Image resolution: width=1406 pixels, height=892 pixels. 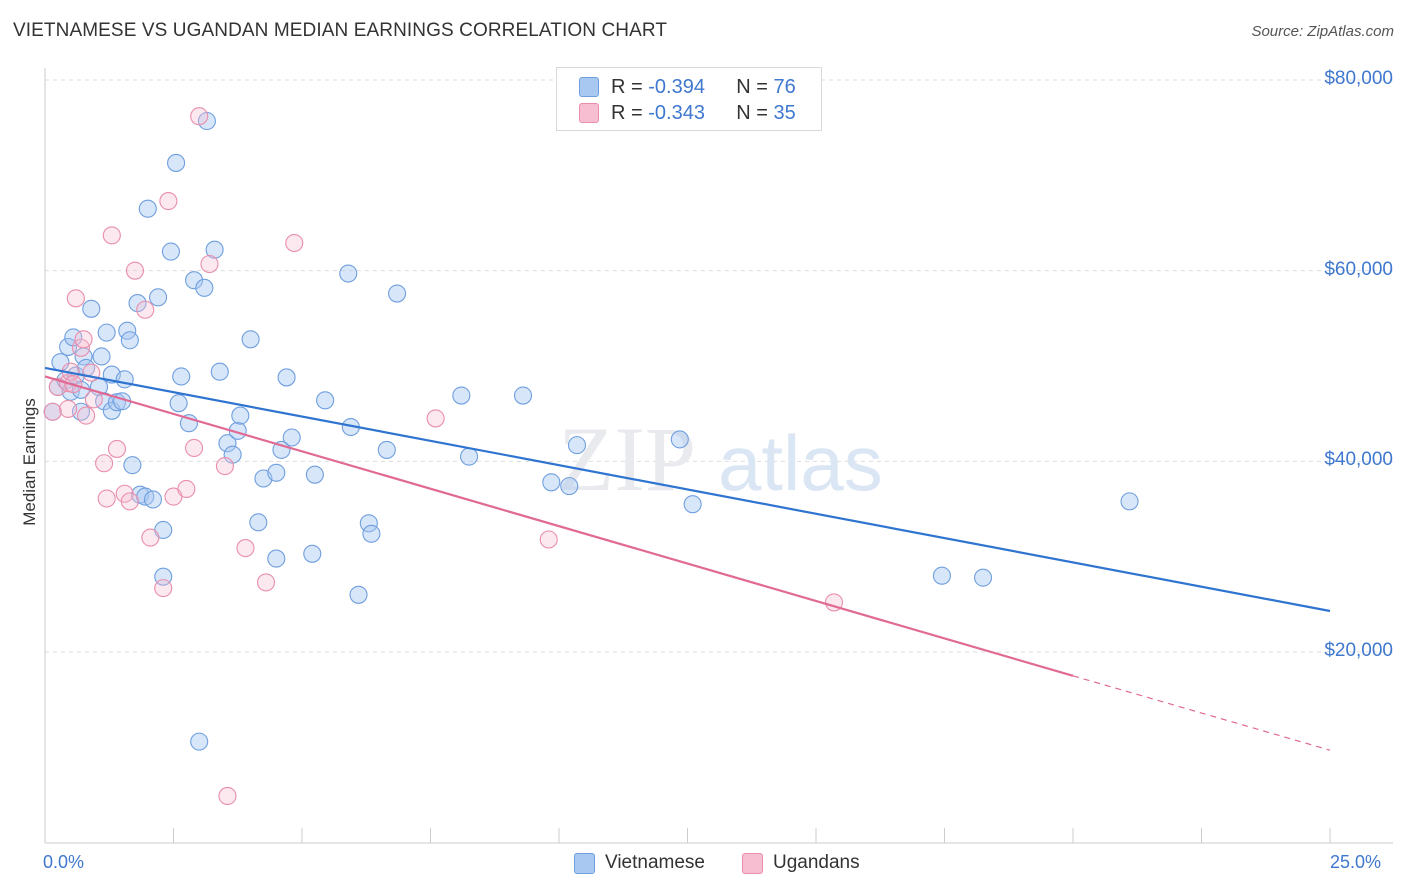 What do you see at coordinates (589, 113) in the screenshot?
I see `ugandans-swatch` at bounding box center [589, 113].